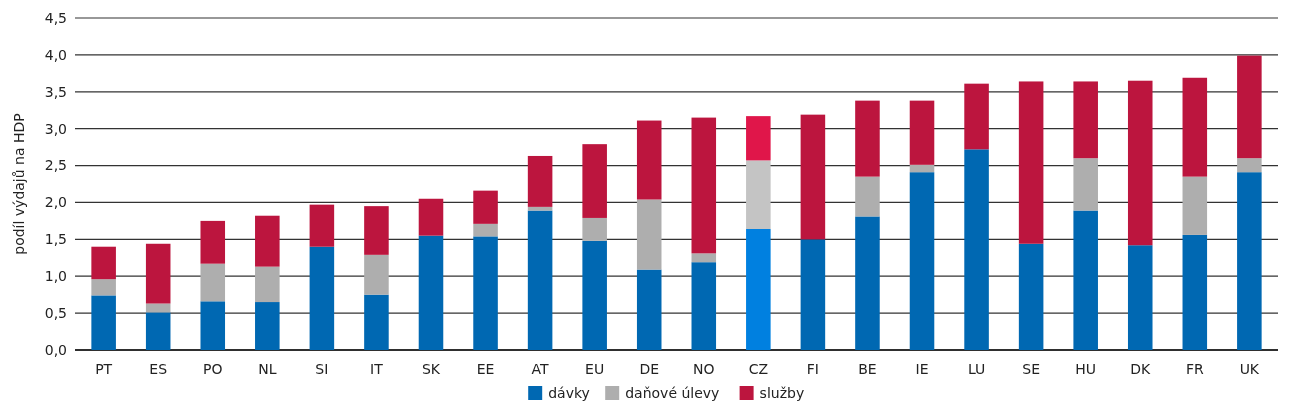  What do you see at coordinates (19, 184) in the screenshot?
I see `y-axis-title: podíl výdajů na HDP` at bounding box center [19, 184].